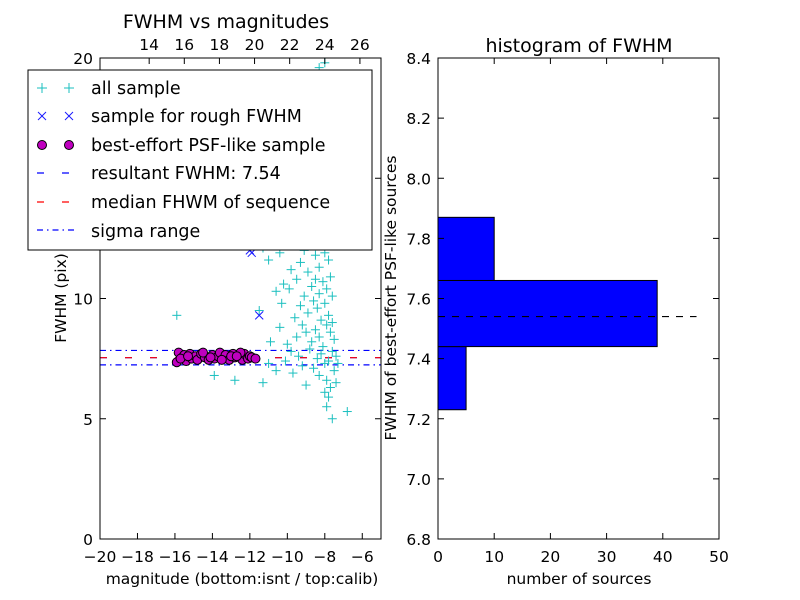 This screenshot has width=800, height=600. I want to click on x-tick-label: −6, so click(362, 557).